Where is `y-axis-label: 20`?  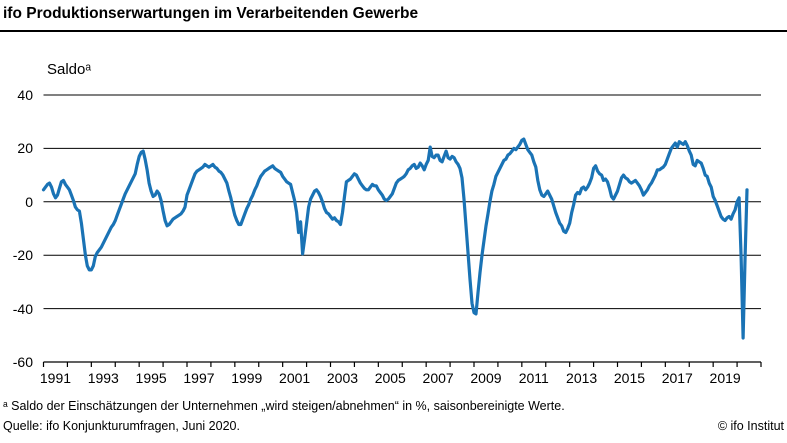
y-axis-label: 20 is located at coordinates (25, 148).